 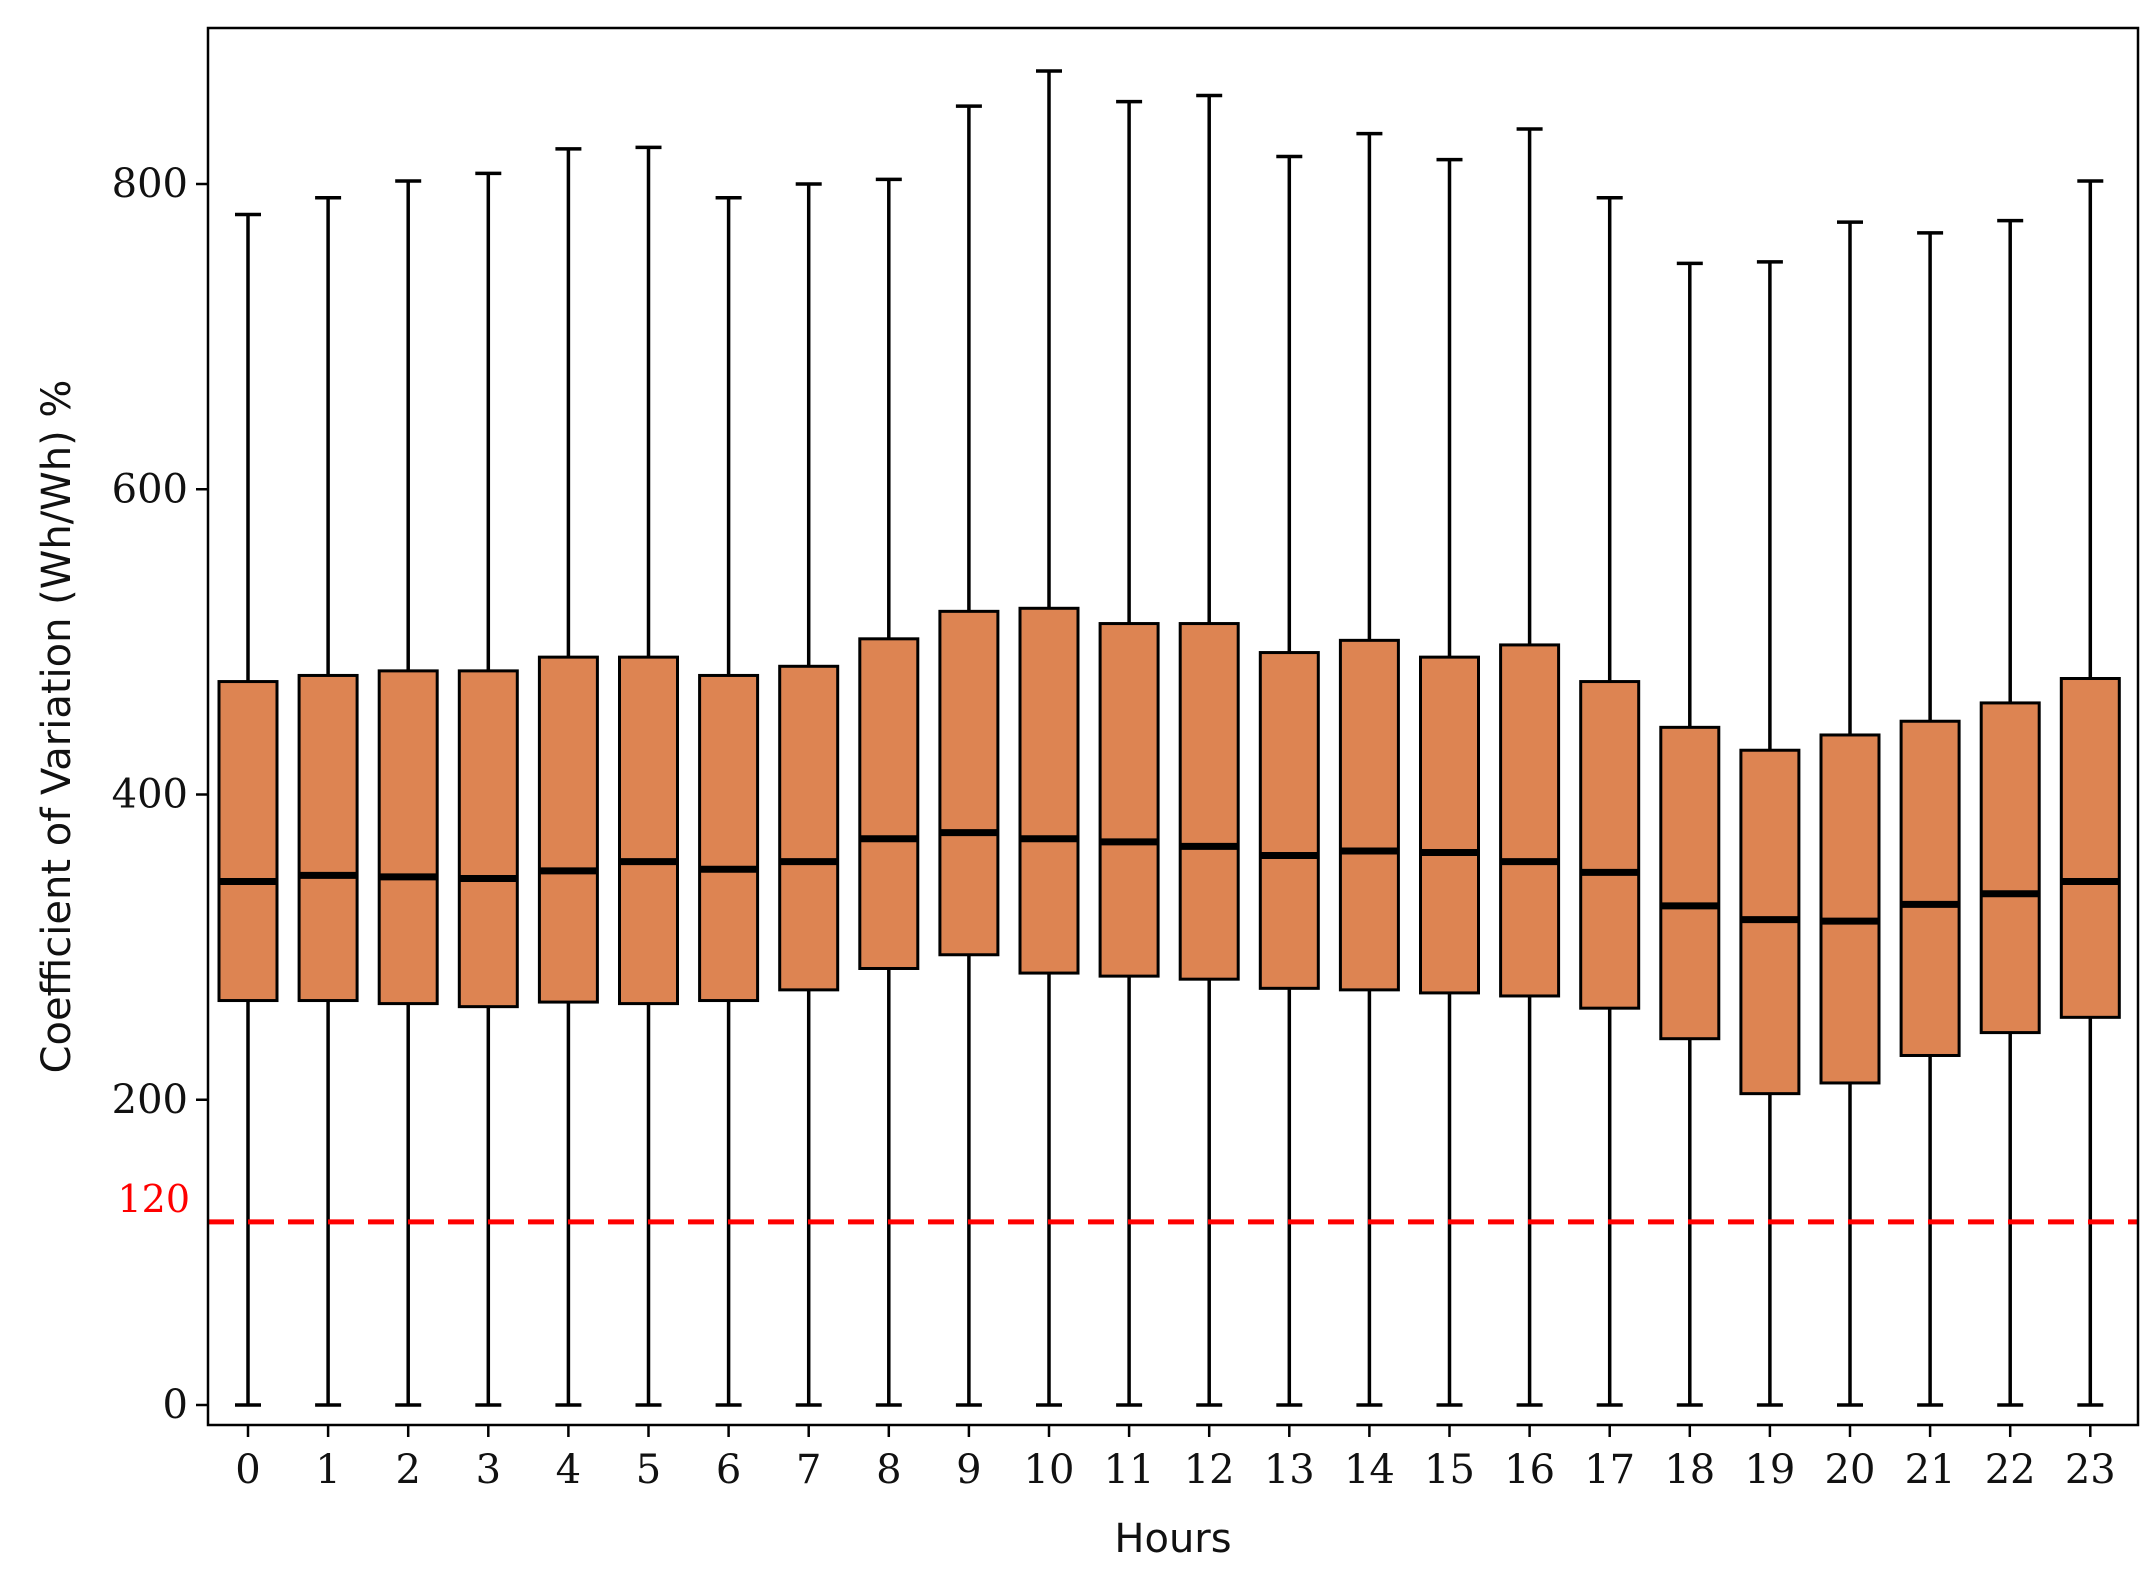 I want to click on x-tick-label: 10, so click(x=1049, y=1470).